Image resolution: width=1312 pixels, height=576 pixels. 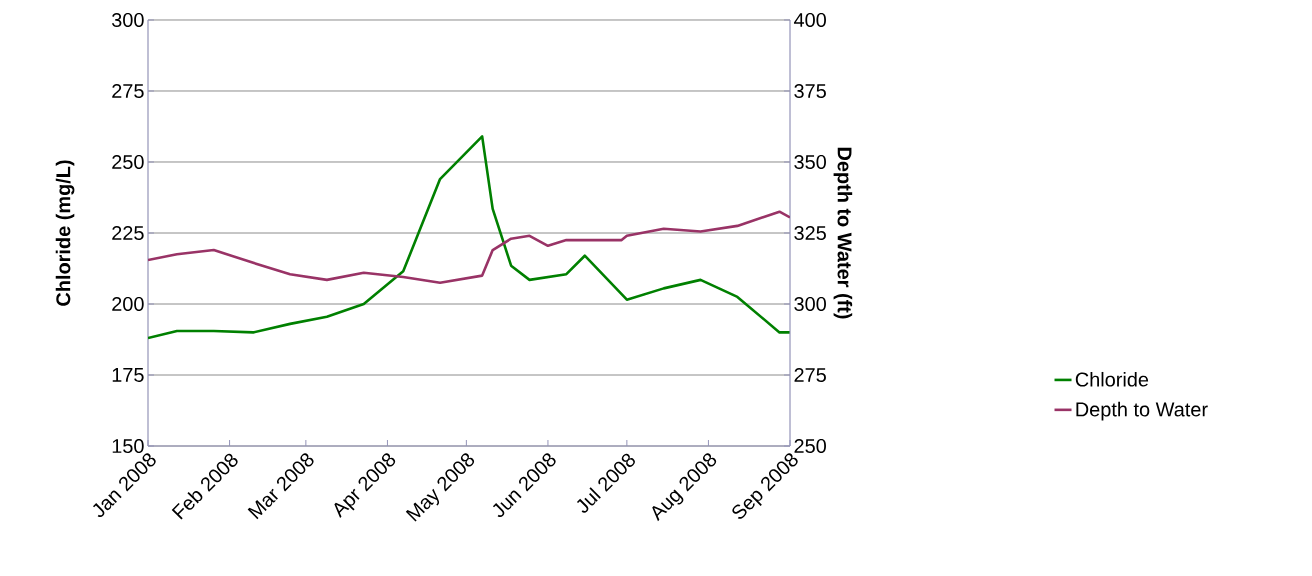 What do you see at coordinates (65, 233) in the screenshot?
I see `y-axis-title: Chloride (mg/L)` at bounding box center [65, 233].